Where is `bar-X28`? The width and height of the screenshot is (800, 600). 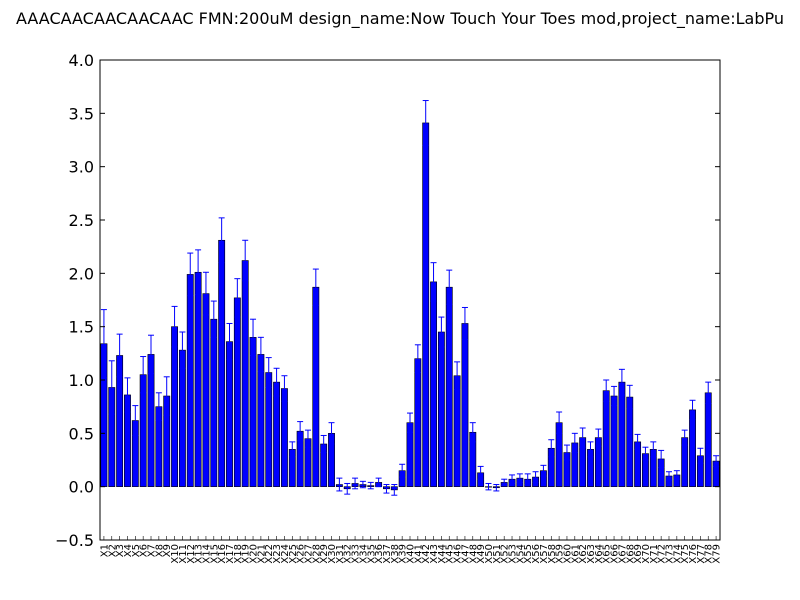
bar-X28 is located at coordinates (316, 386).